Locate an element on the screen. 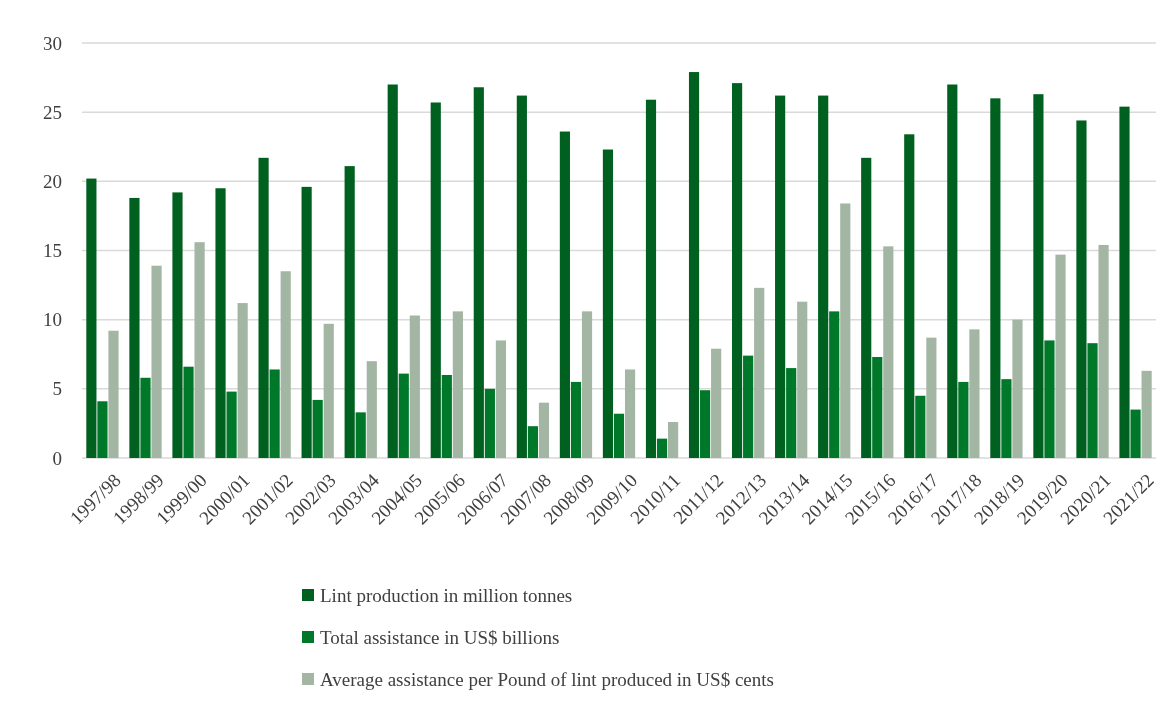  legend-label: Average assistance per Pound of lint produced in US$ cents is located at coordinates (547, 679).